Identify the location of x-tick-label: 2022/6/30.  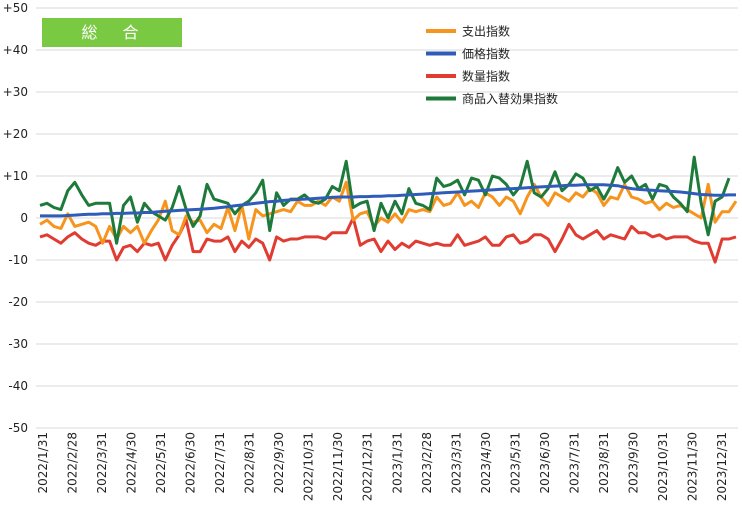
(191, 463).